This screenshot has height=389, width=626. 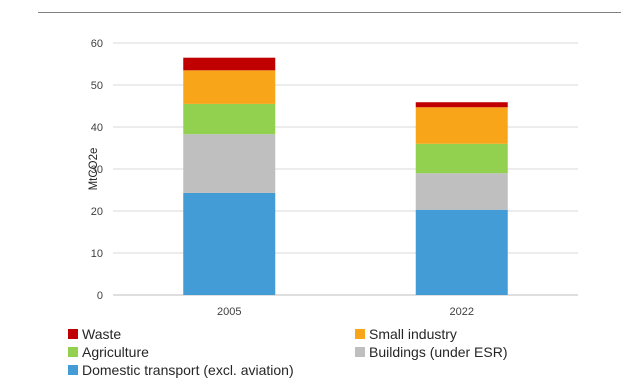 I want to click on y-tick-label: 0, so click(x=100, y=296).